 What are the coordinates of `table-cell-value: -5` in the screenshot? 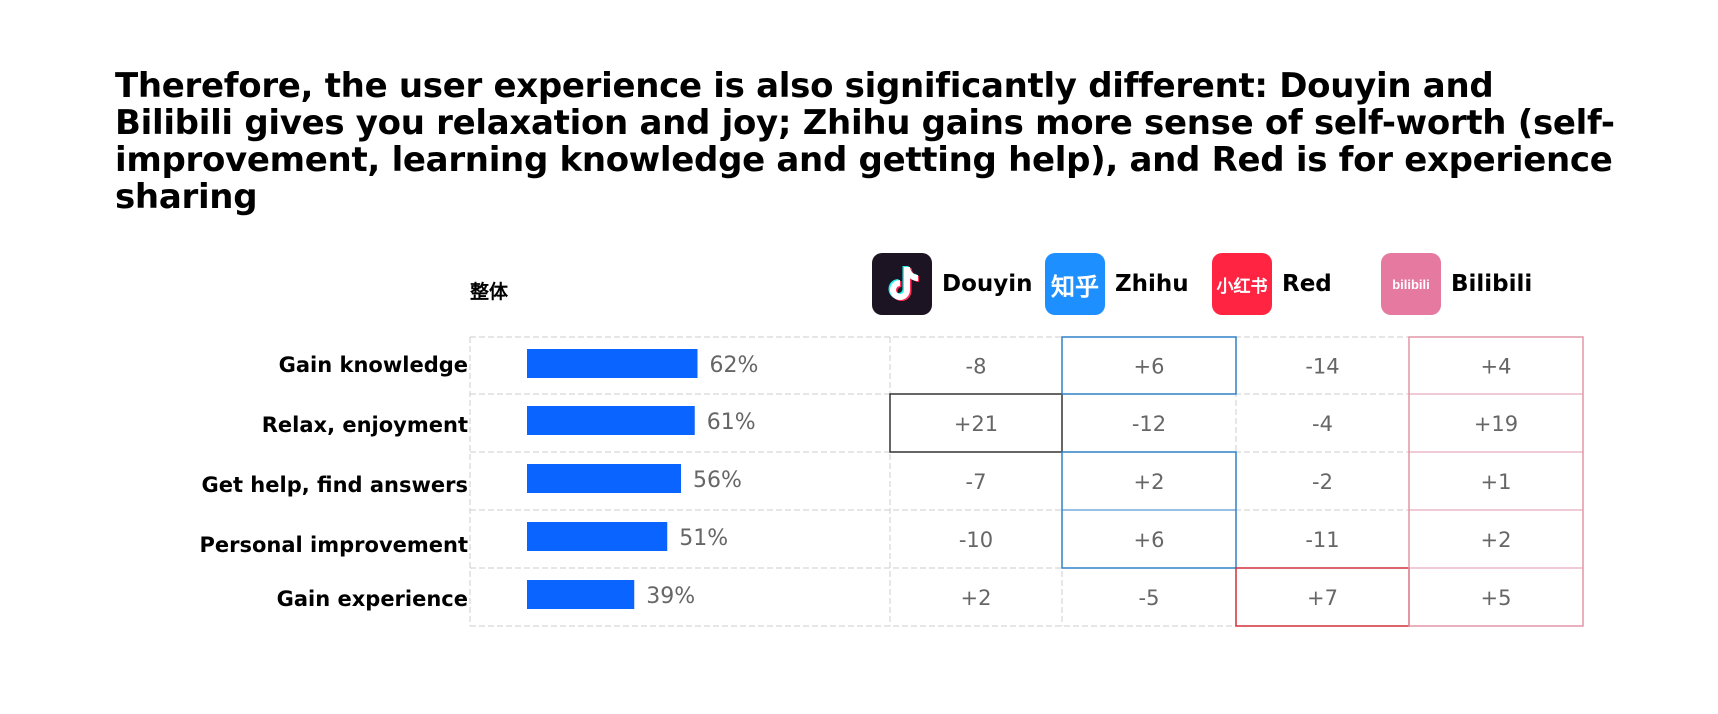 It's located at (1149, 598).